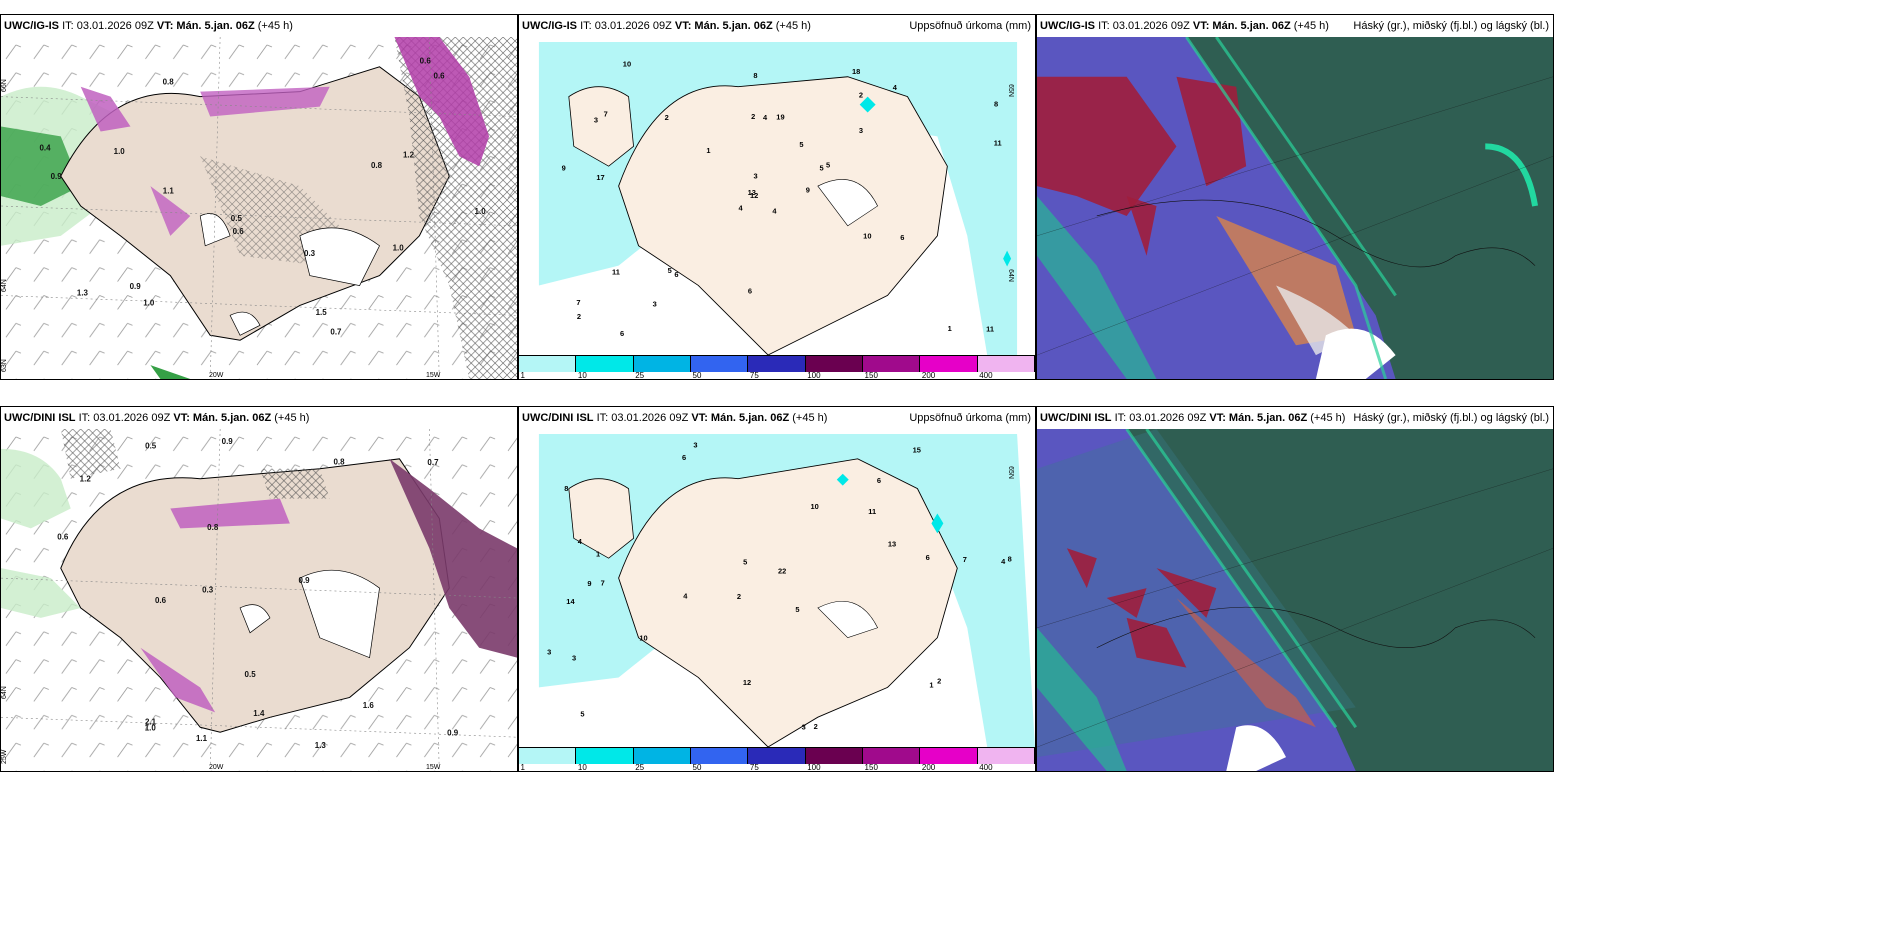 The width and height of the screenshot is (1900, 950). What do you see at coordinates (433, 375) in the screenshot?
I see `lon-label-15w: 15W` at bounding box center [433, 375].